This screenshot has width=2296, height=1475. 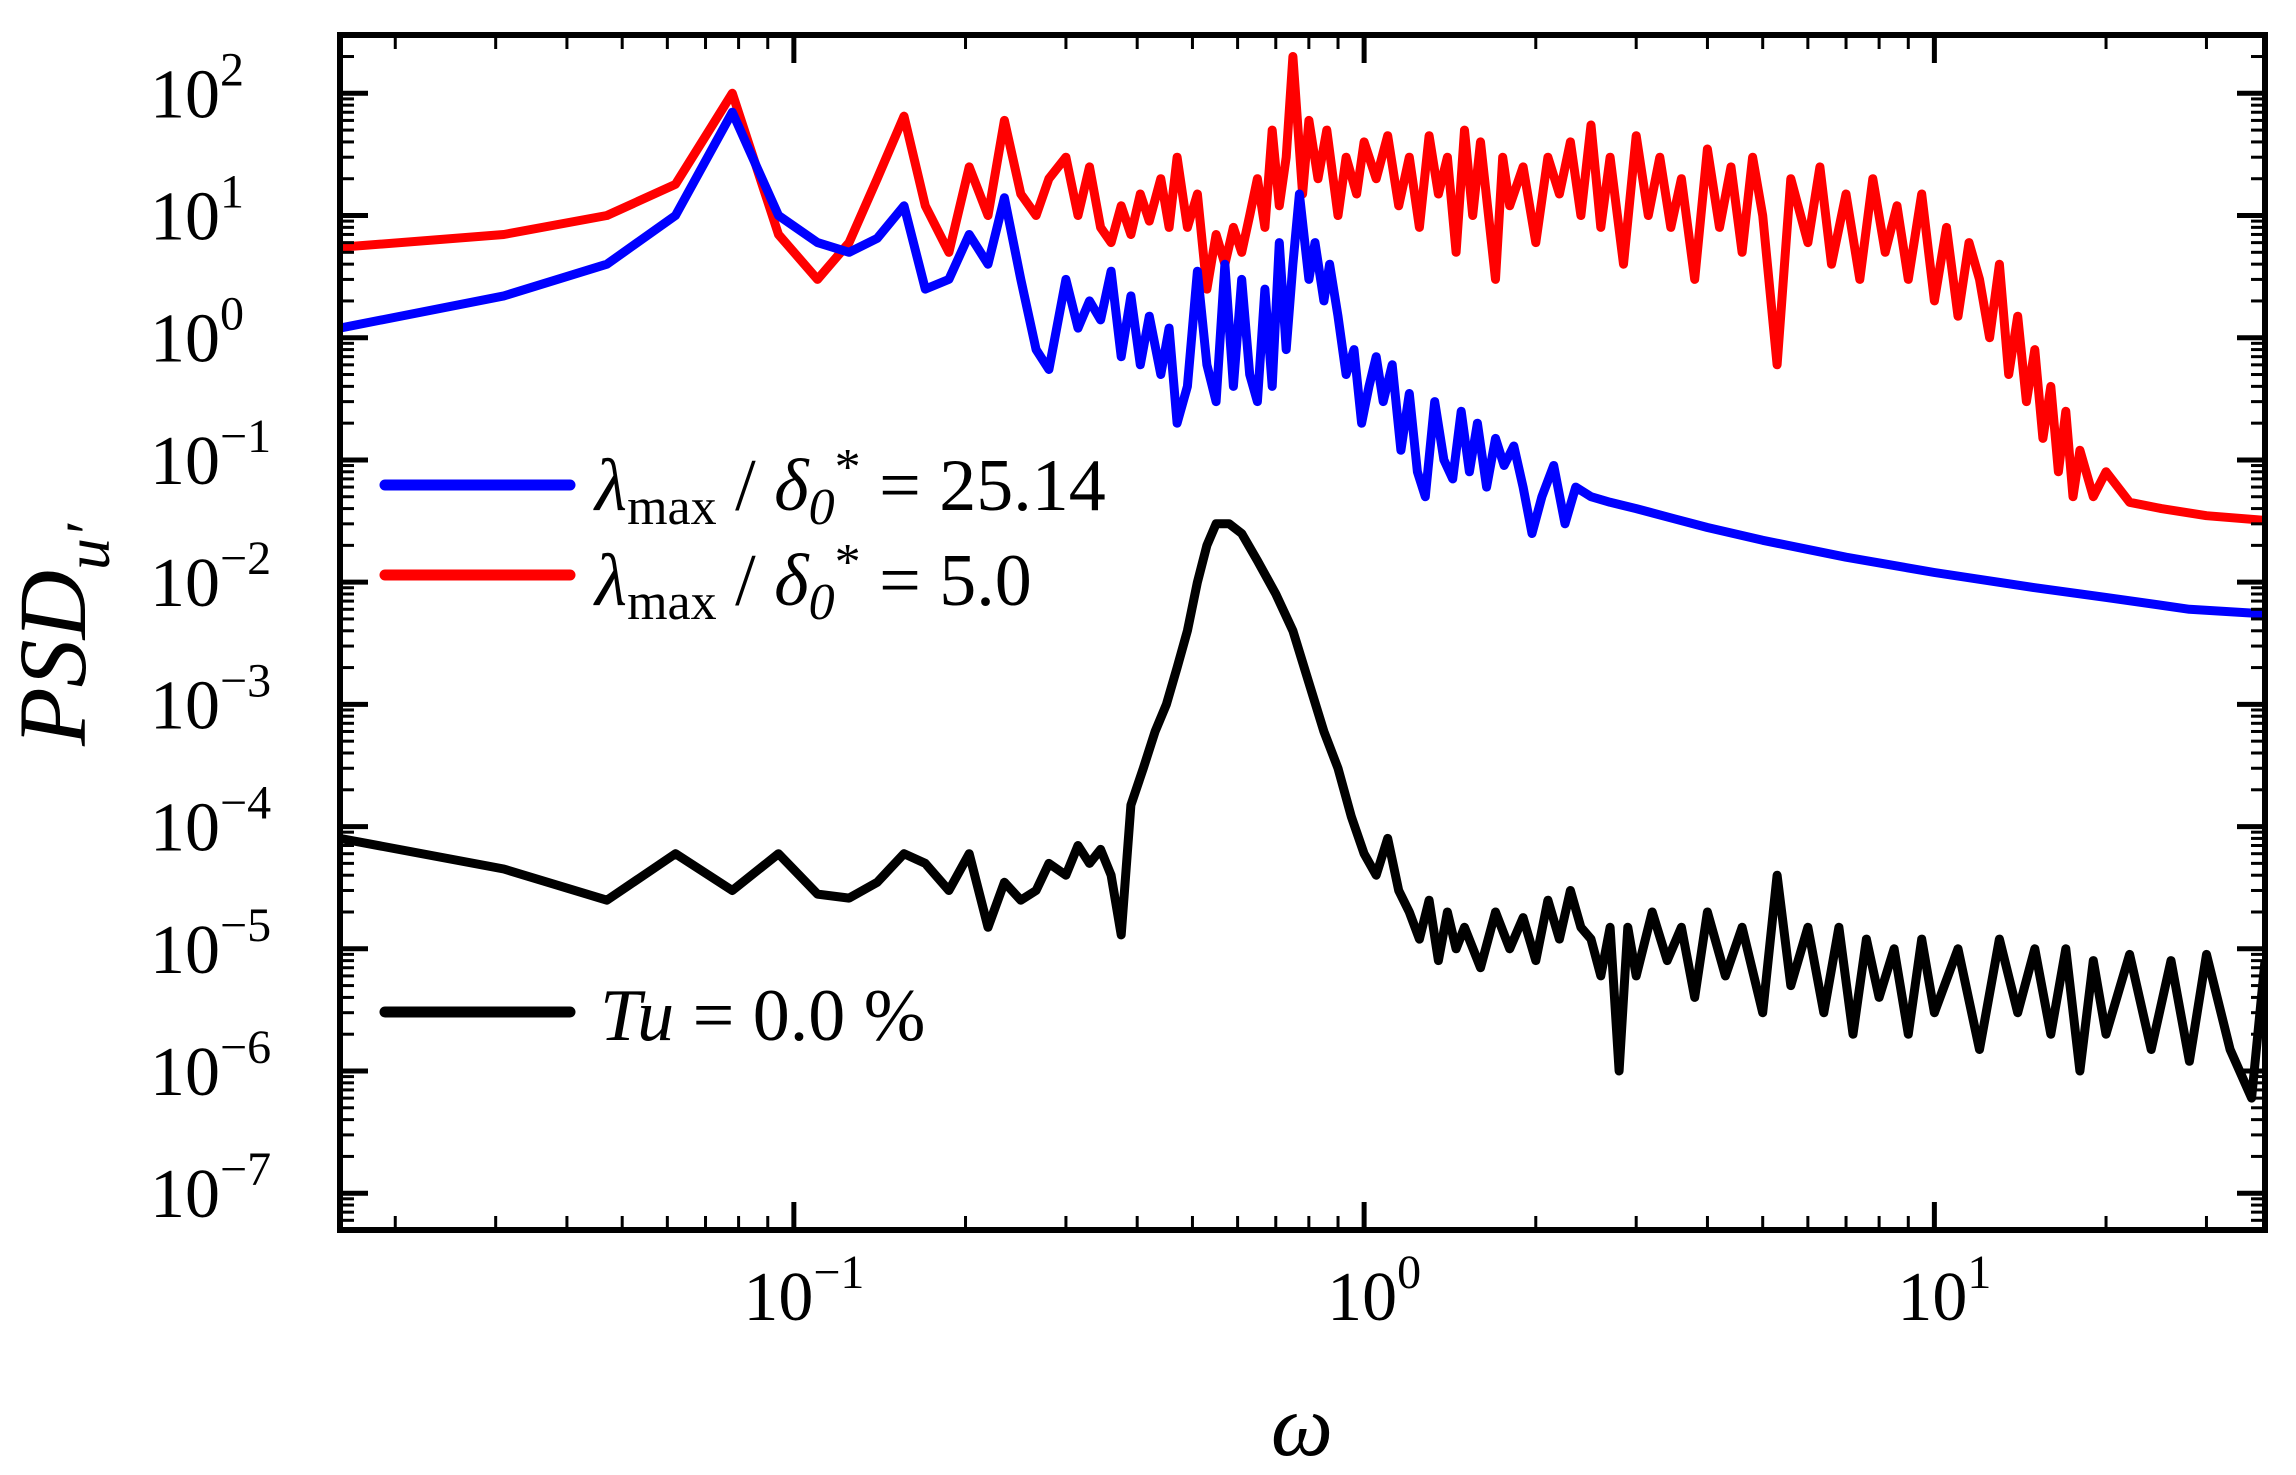 I want to click on y-tick-label: 10⁻¹, so click(x=210, y=455).